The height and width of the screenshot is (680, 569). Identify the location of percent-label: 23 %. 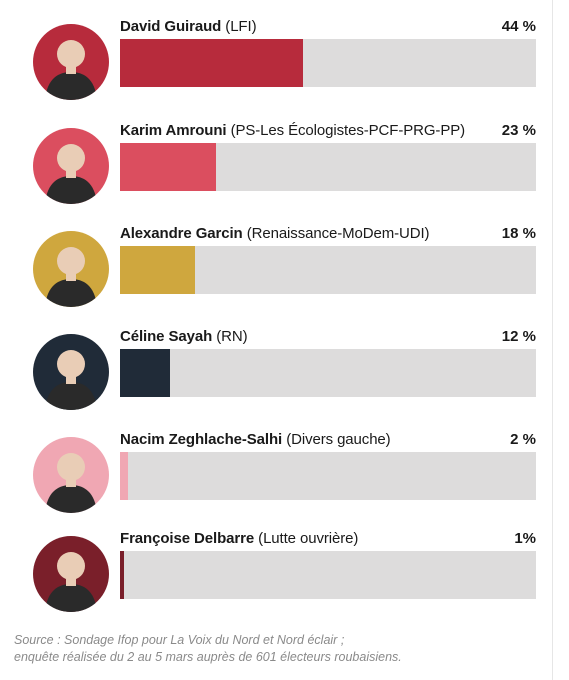
(518, 130).